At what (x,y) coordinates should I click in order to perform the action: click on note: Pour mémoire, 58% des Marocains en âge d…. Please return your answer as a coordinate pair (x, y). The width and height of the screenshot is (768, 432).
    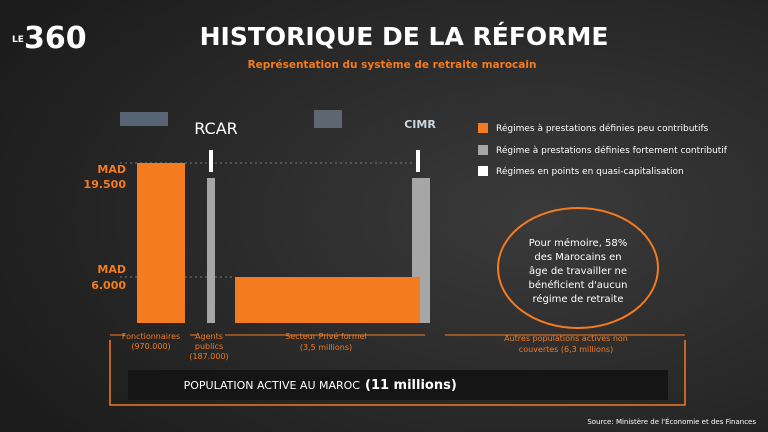
    Looking at the image, I should click on (578, 271).